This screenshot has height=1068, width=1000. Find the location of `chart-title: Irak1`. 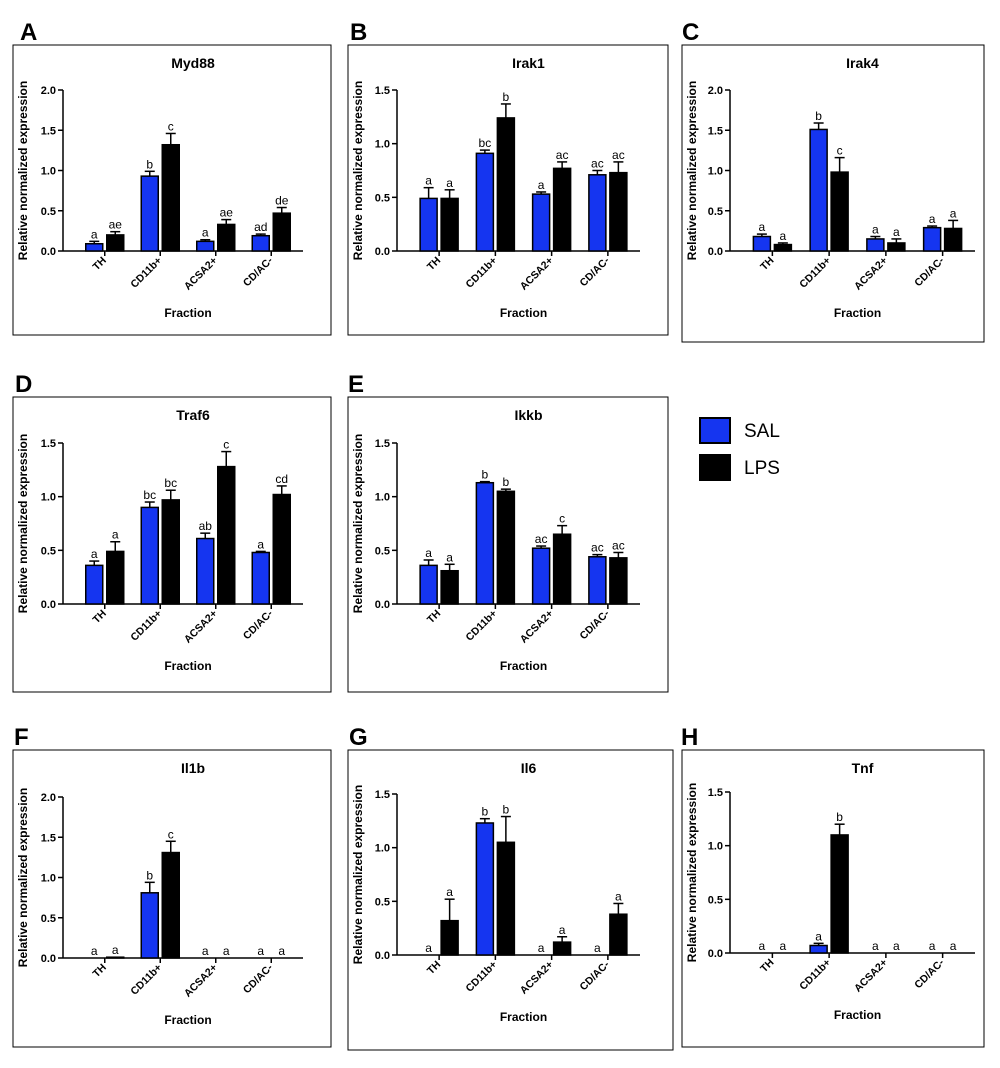

chart-title: Irak1 is located at coordinates (528, 63).